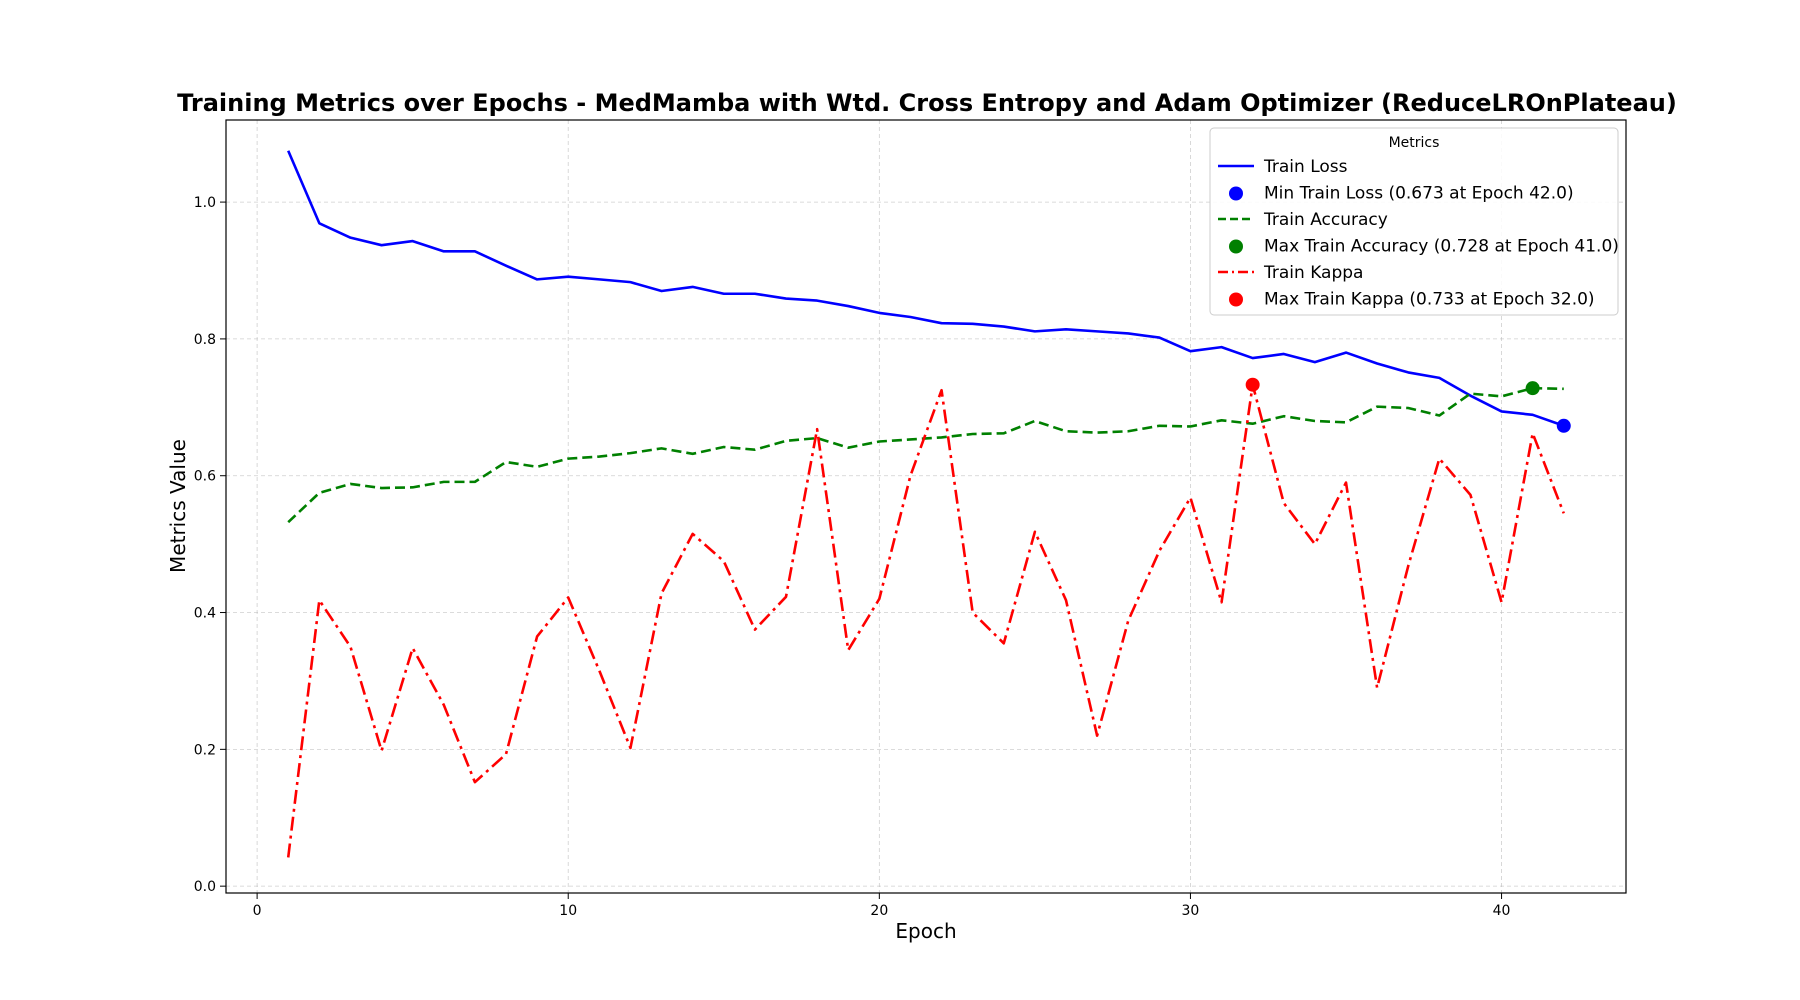 Image resolution: width=1800 pixels, height=1000 pixels. What do you see at coordinates (205, 203) in the screenshot?
I see `y-tick-label: 1.0` at bounding box center [205, 203].